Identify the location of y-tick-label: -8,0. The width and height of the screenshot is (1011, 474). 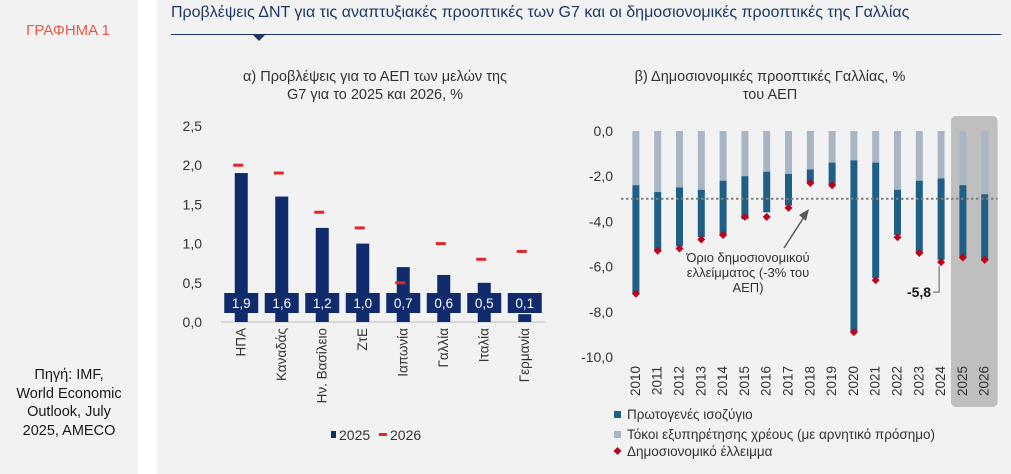
(601, 312).